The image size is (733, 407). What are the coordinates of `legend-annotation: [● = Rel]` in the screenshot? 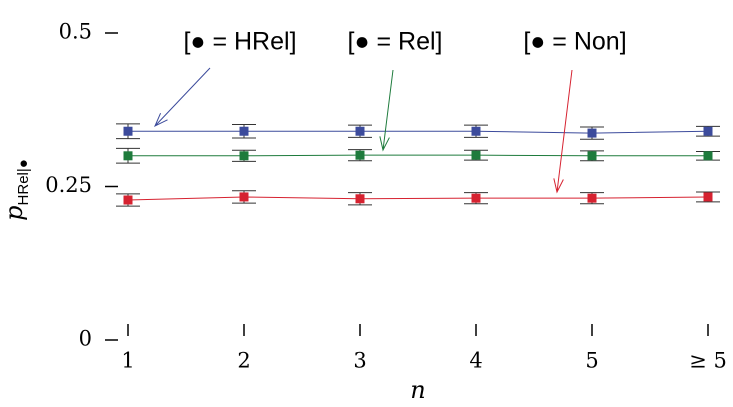 It's located at (395, 42).